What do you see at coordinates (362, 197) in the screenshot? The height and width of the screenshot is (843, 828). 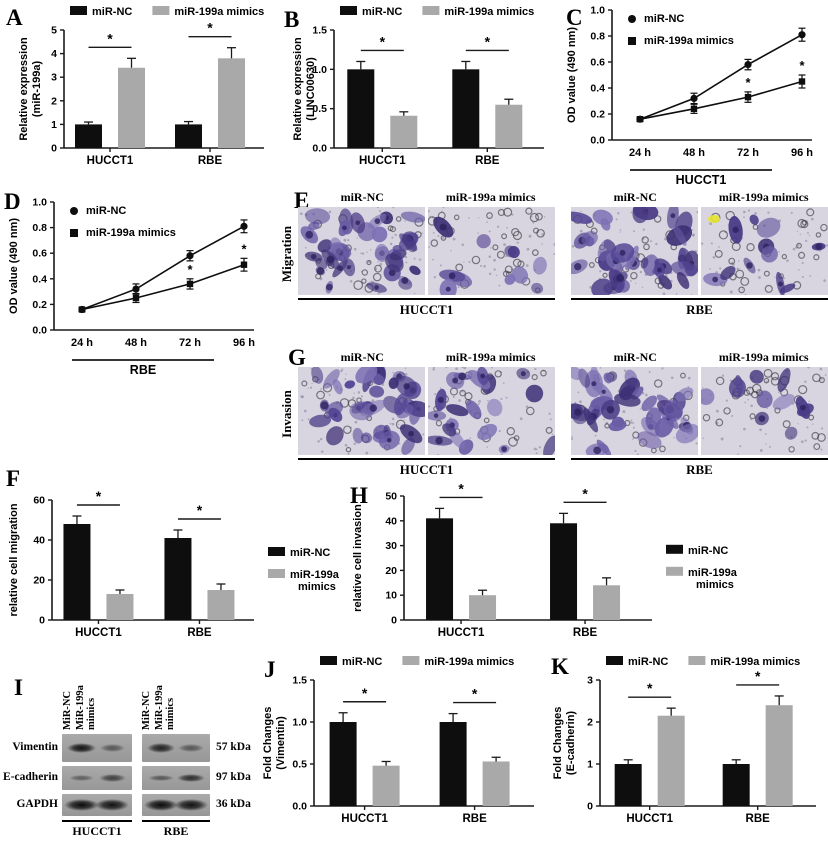 I see `condition-label: miR-NC` at bounding box center [362, 197].